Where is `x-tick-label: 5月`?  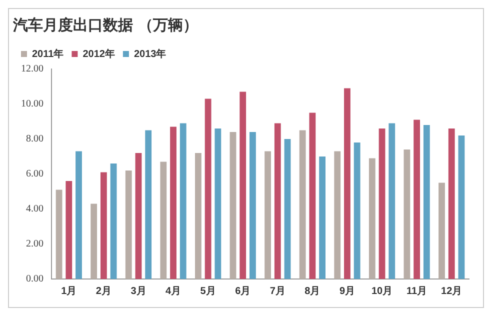 x-tick-label: 5月 is located at coordinates (208, 291).